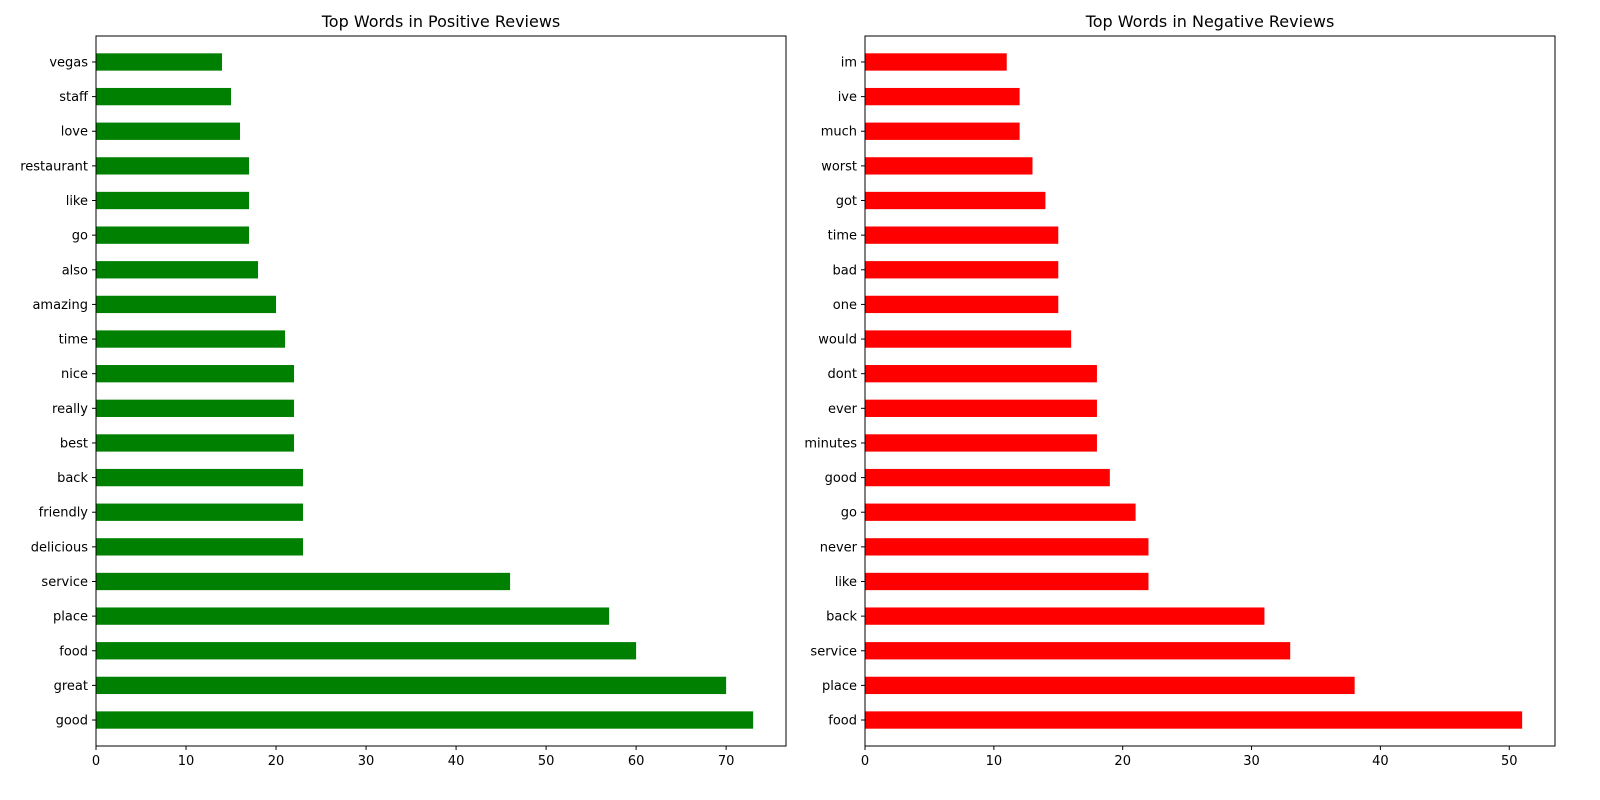  What do you see at coordinates (726, 761) in the screenshot?
I see `x-tick-label-70: 70` at bounding box center [726, 761].